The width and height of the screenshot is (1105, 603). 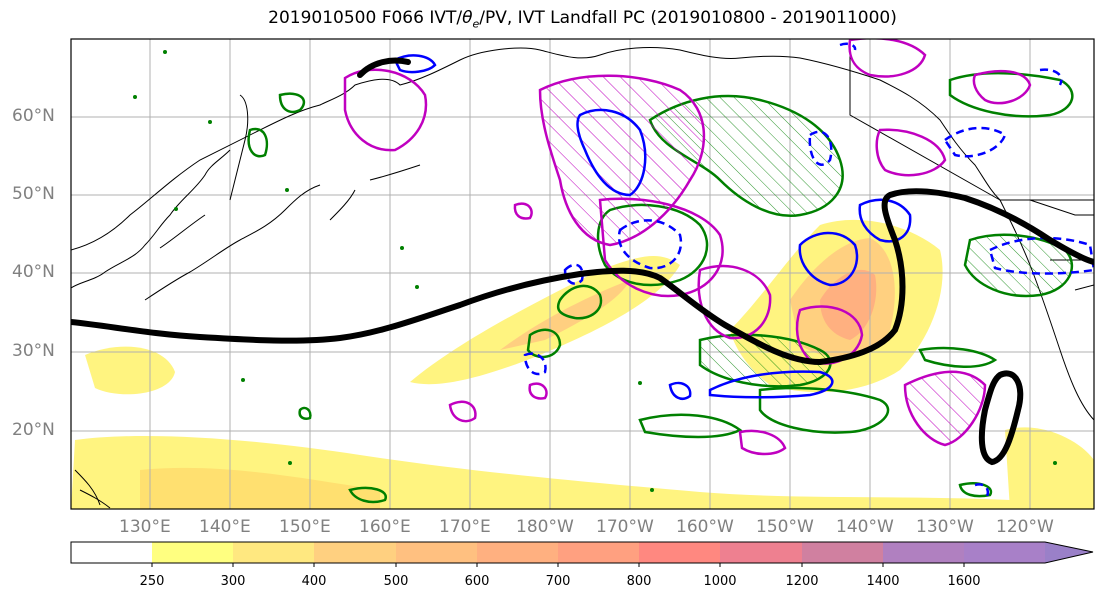 I want to click on lon-label: 120°W, so click(x=1025, y=527).